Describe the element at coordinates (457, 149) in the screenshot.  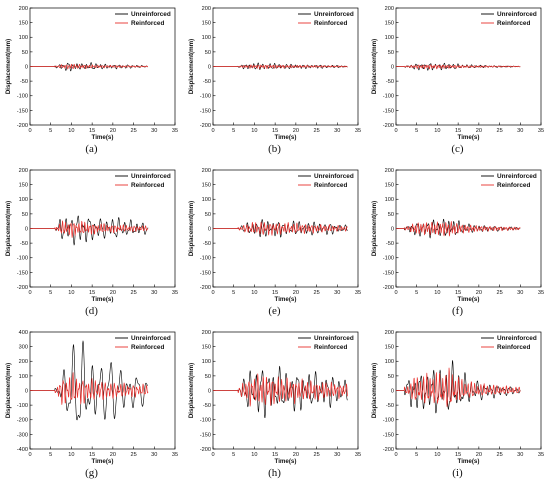
I see `panel-caption: (c)` at that location.